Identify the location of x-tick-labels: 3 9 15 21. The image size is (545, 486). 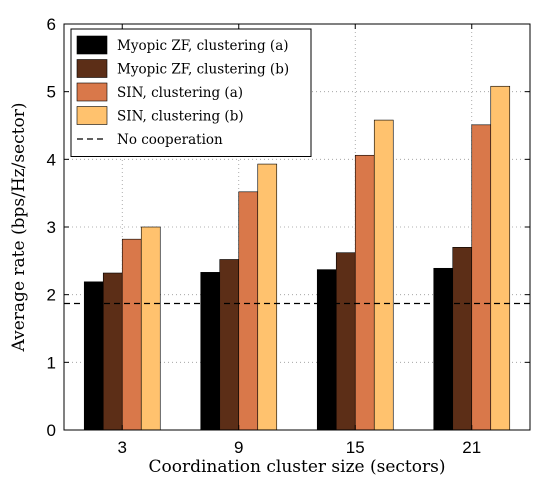
(300, 447).